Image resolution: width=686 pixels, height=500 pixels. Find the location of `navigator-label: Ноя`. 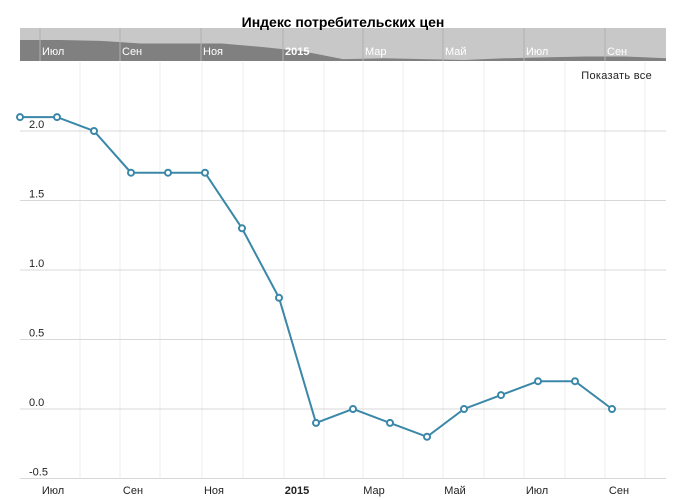

navigator-label: Ноя is located at coordinates (213, 52).